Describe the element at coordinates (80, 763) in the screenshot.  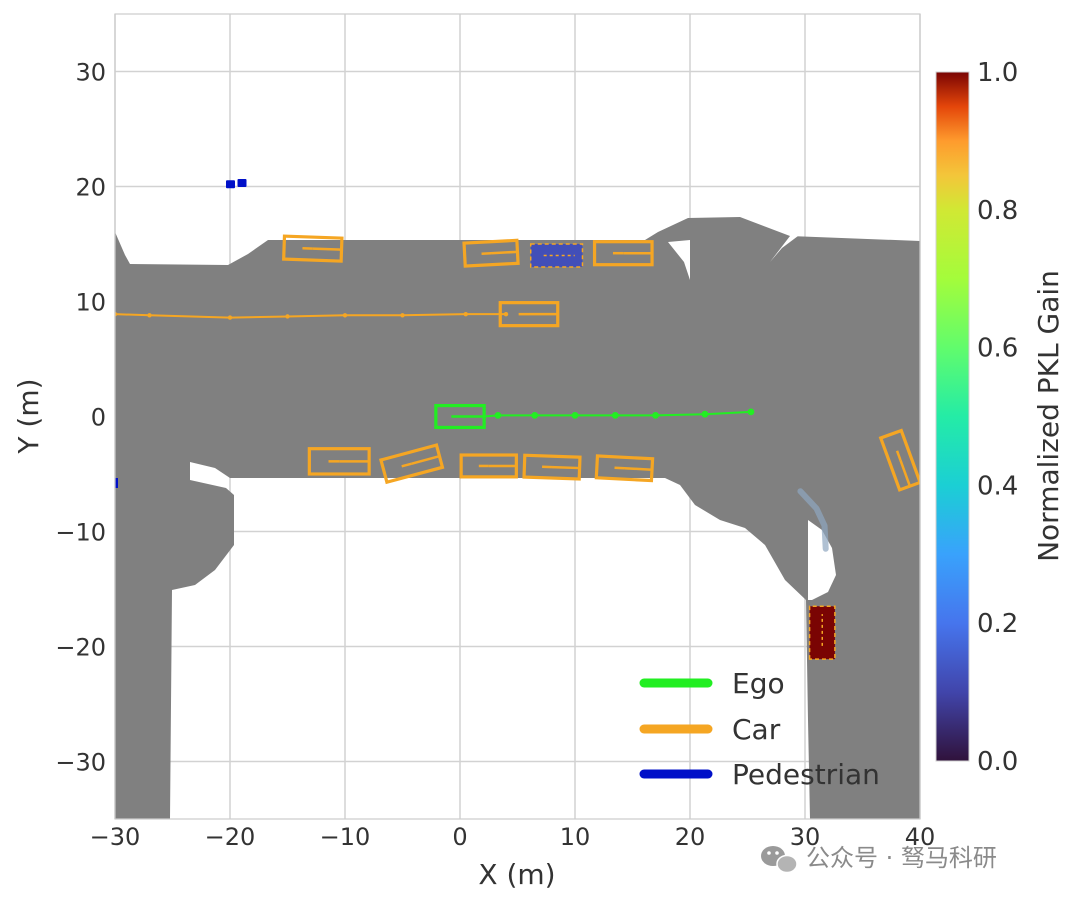
I see `y-tick-label: −30` at that location.